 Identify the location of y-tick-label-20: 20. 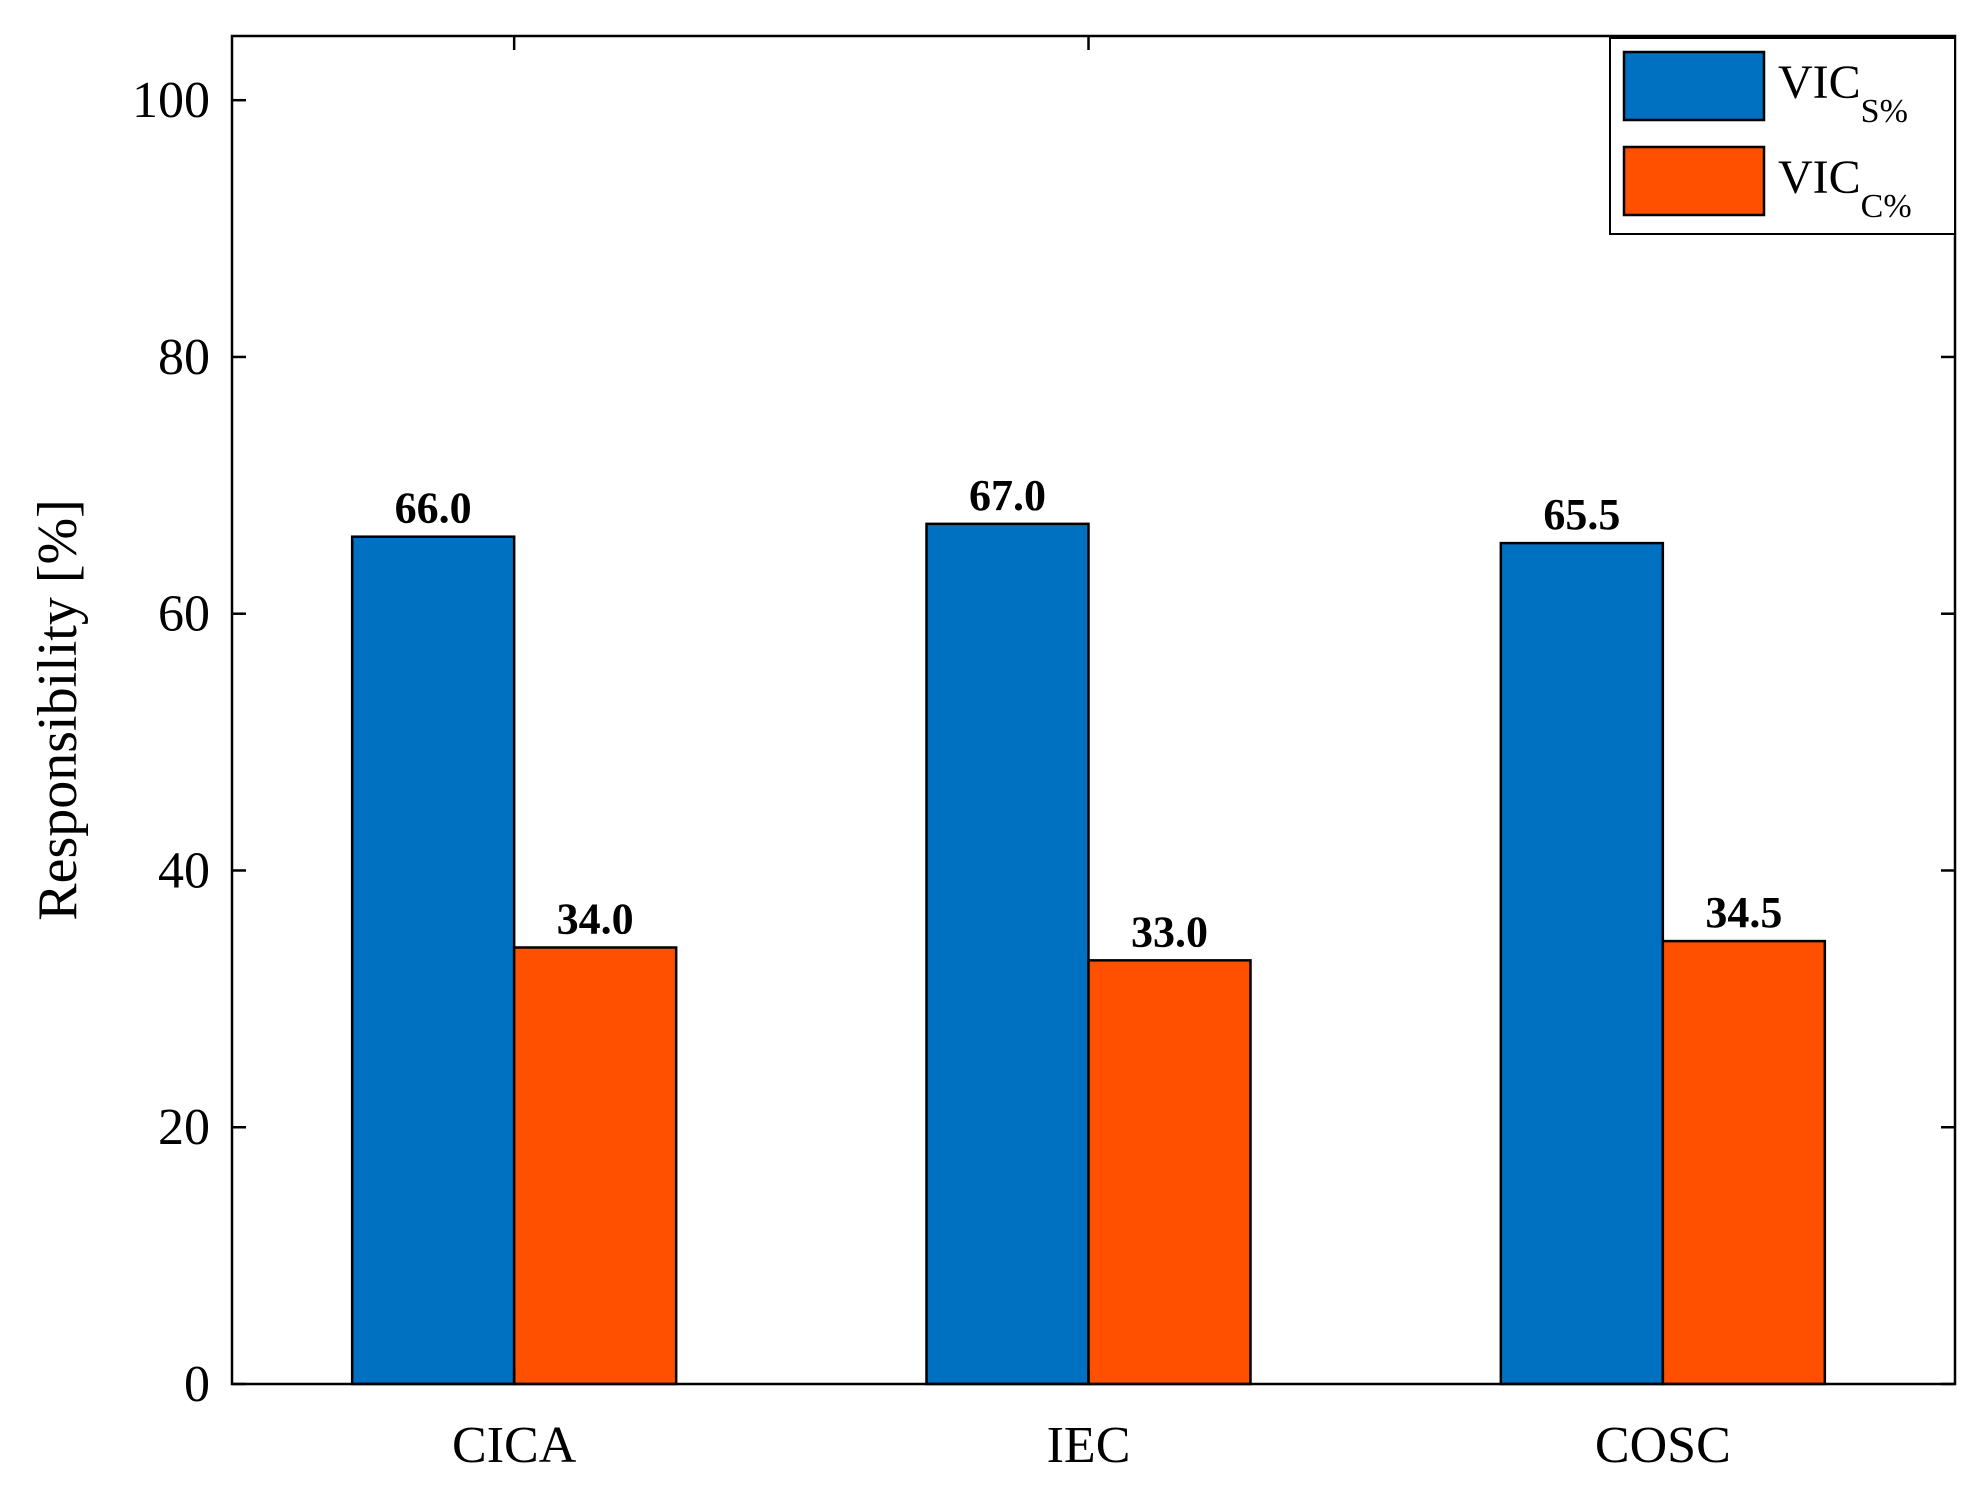
(184, 1127).